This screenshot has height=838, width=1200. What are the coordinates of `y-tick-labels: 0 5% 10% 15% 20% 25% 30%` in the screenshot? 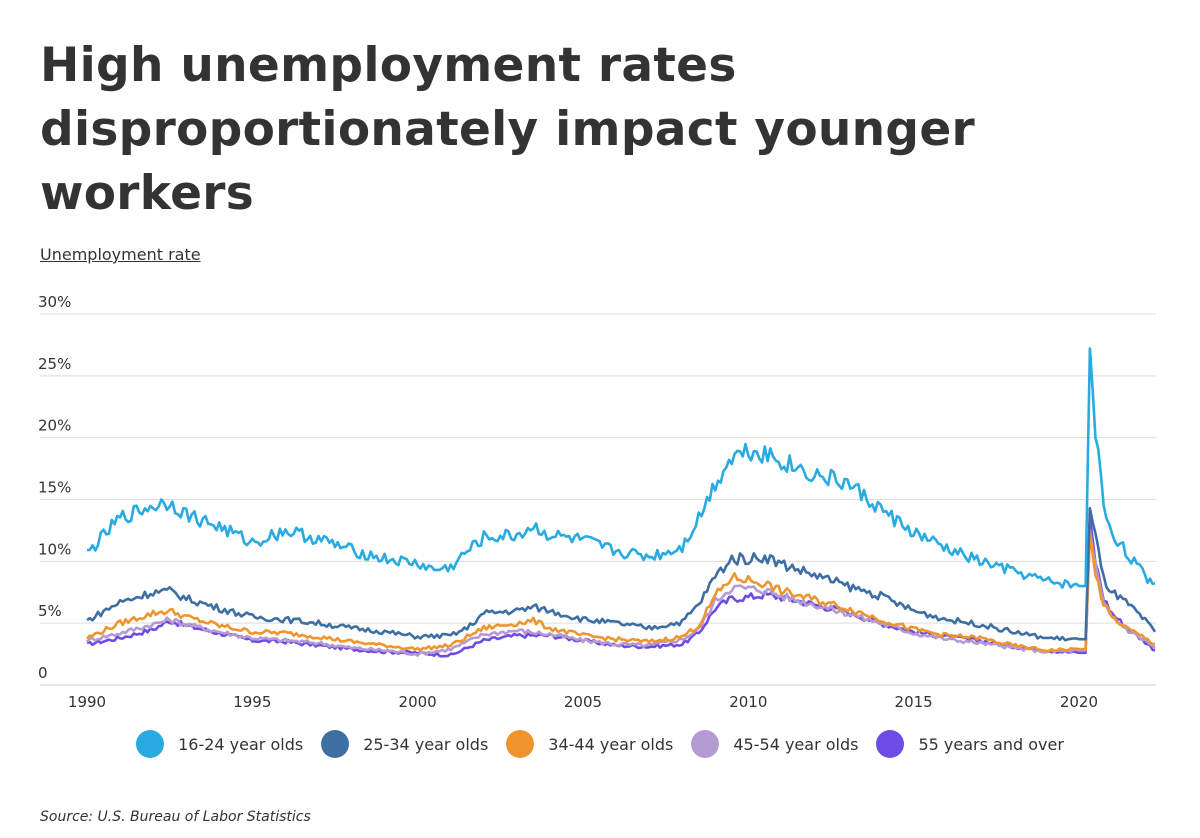 It's located at (54, 487).